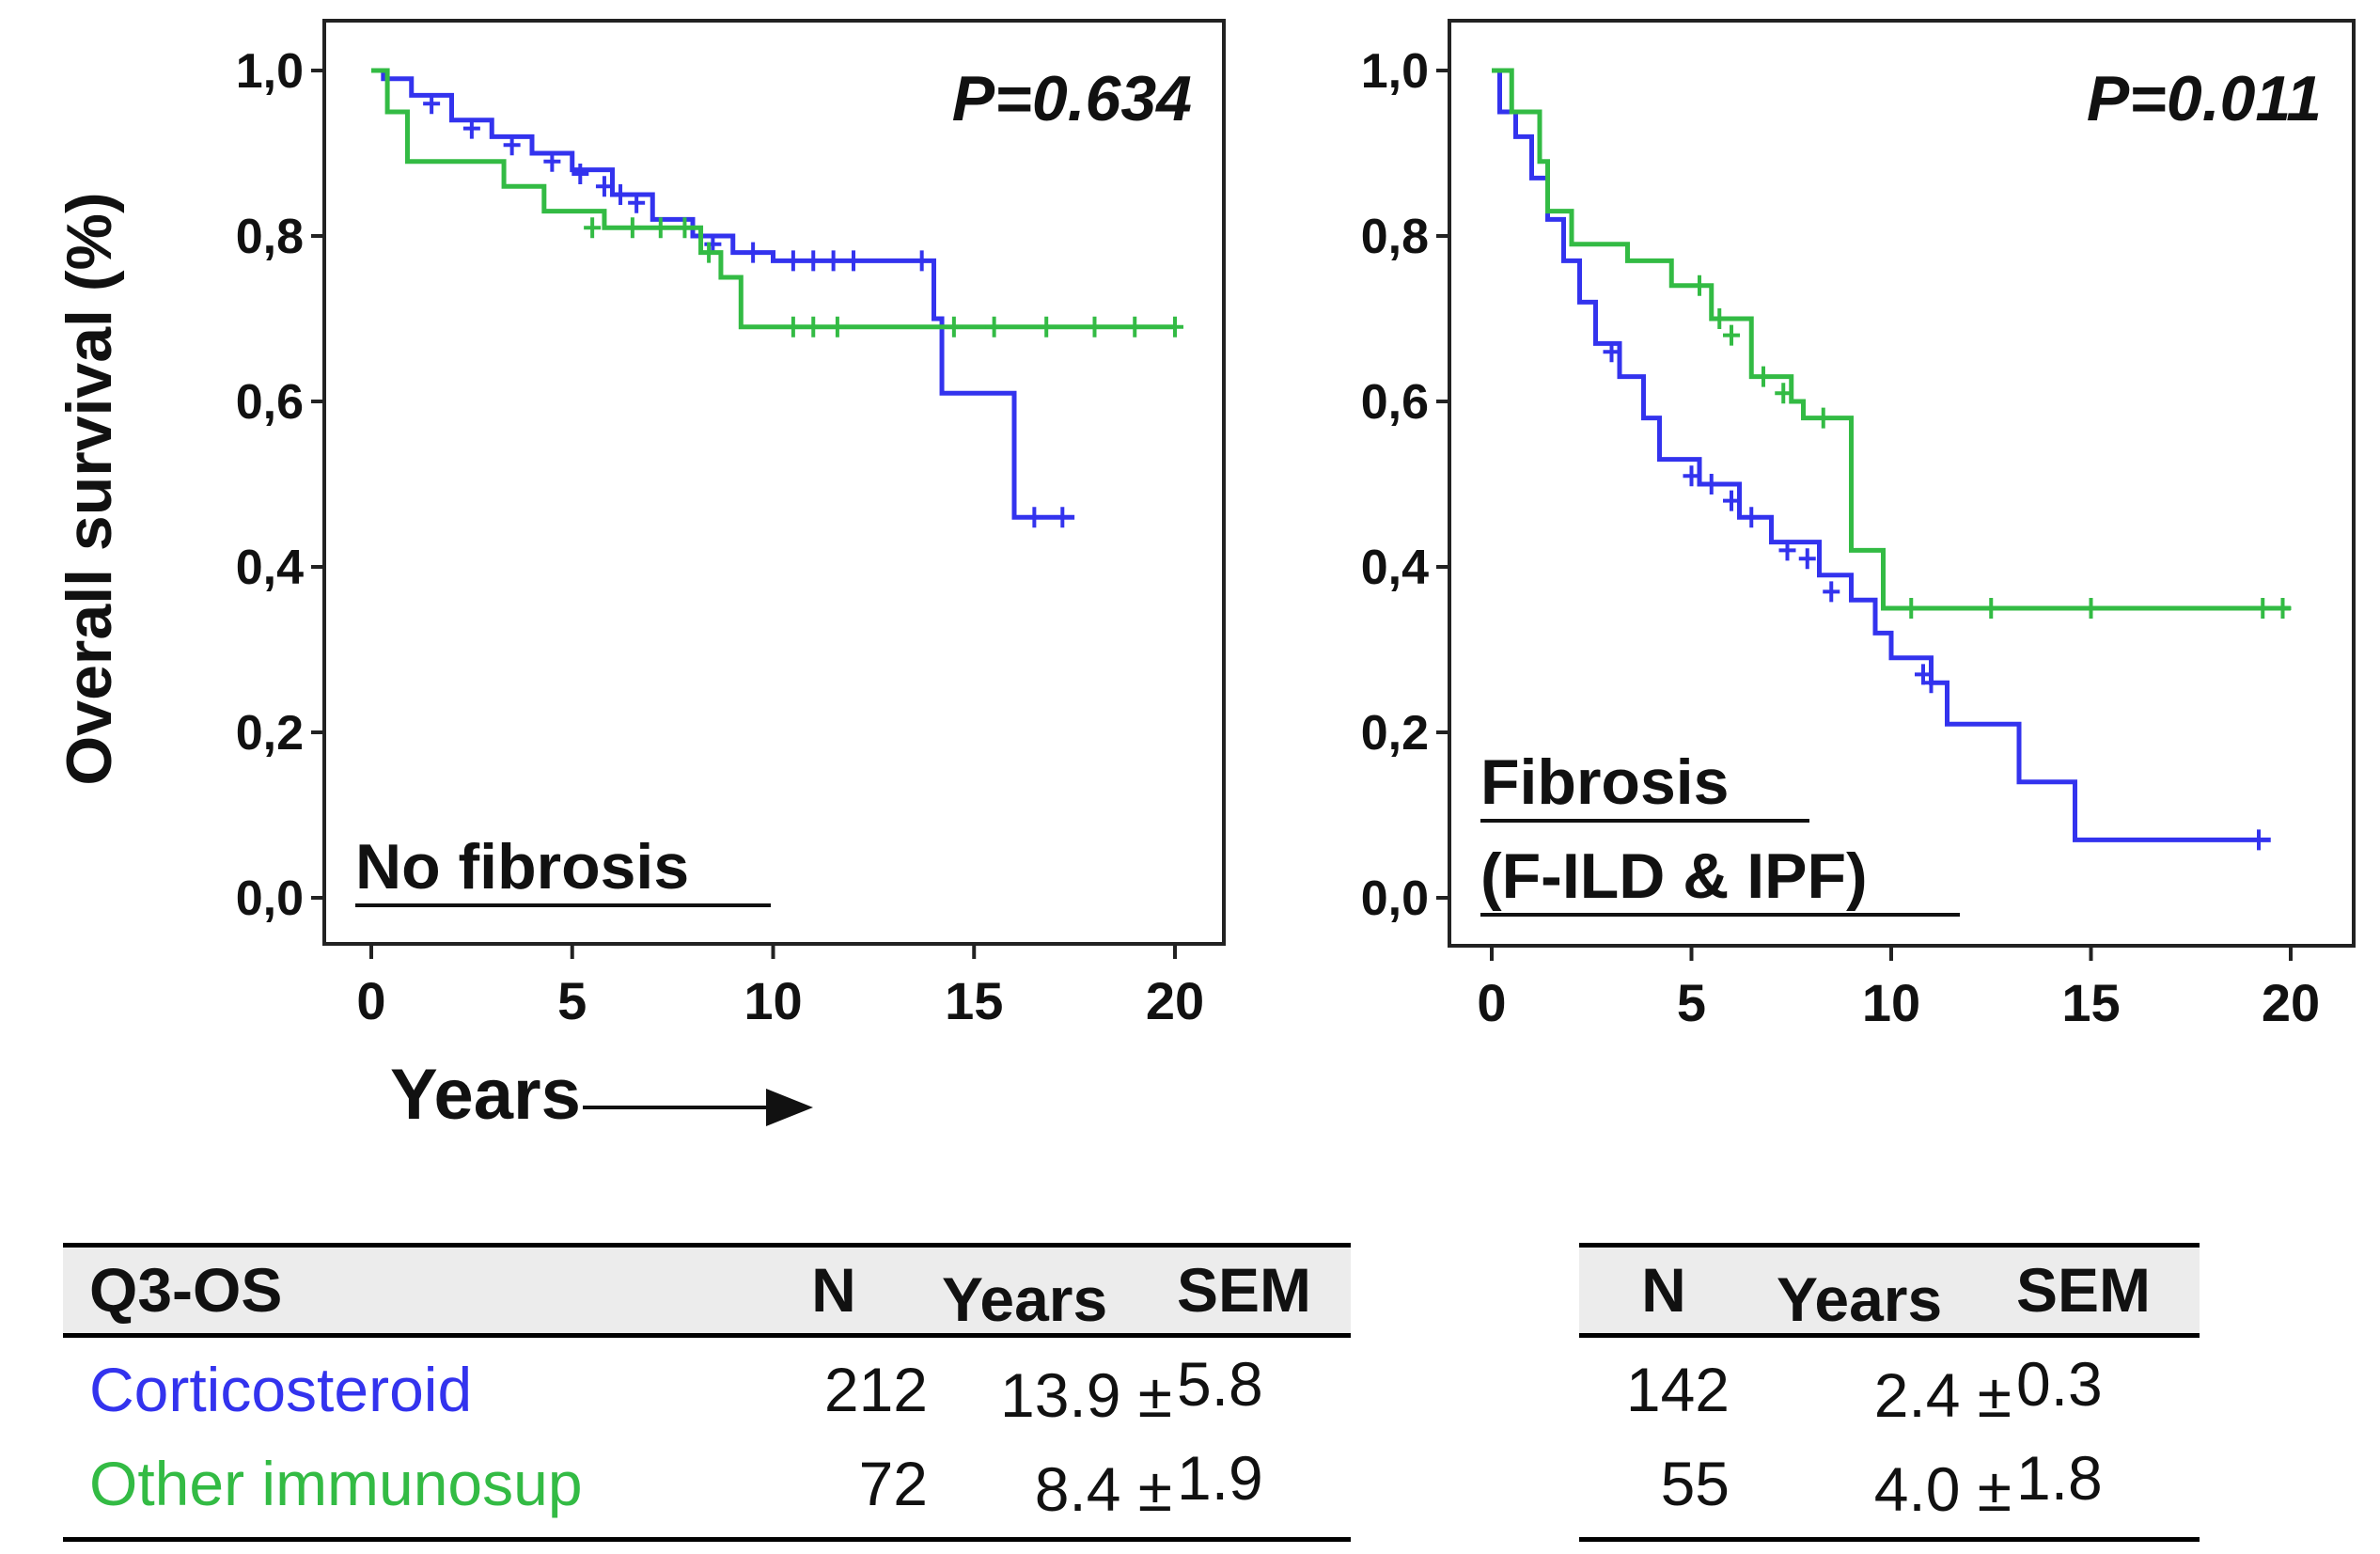 The height and width of the screenshot is (1554, 2380). Describe the element at coordinates (707, 1539) in the screenshot. I see `table-rule-bottom` at that location.